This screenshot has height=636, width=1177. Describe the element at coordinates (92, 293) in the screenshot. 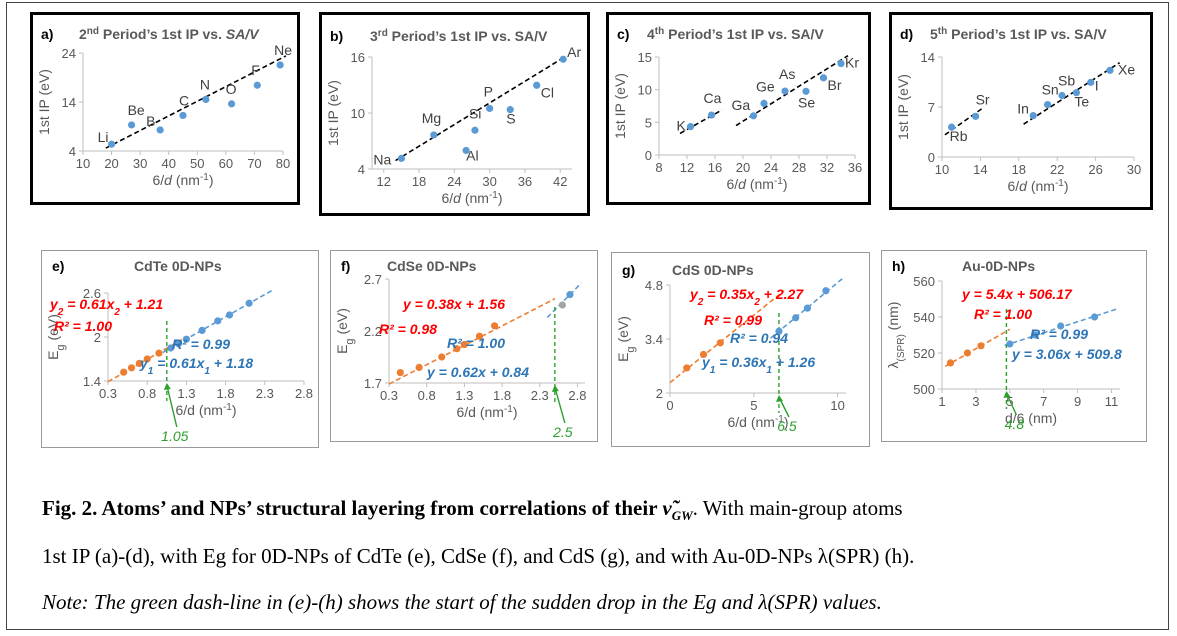

I see `y-tick-label: 2.6` at that location.